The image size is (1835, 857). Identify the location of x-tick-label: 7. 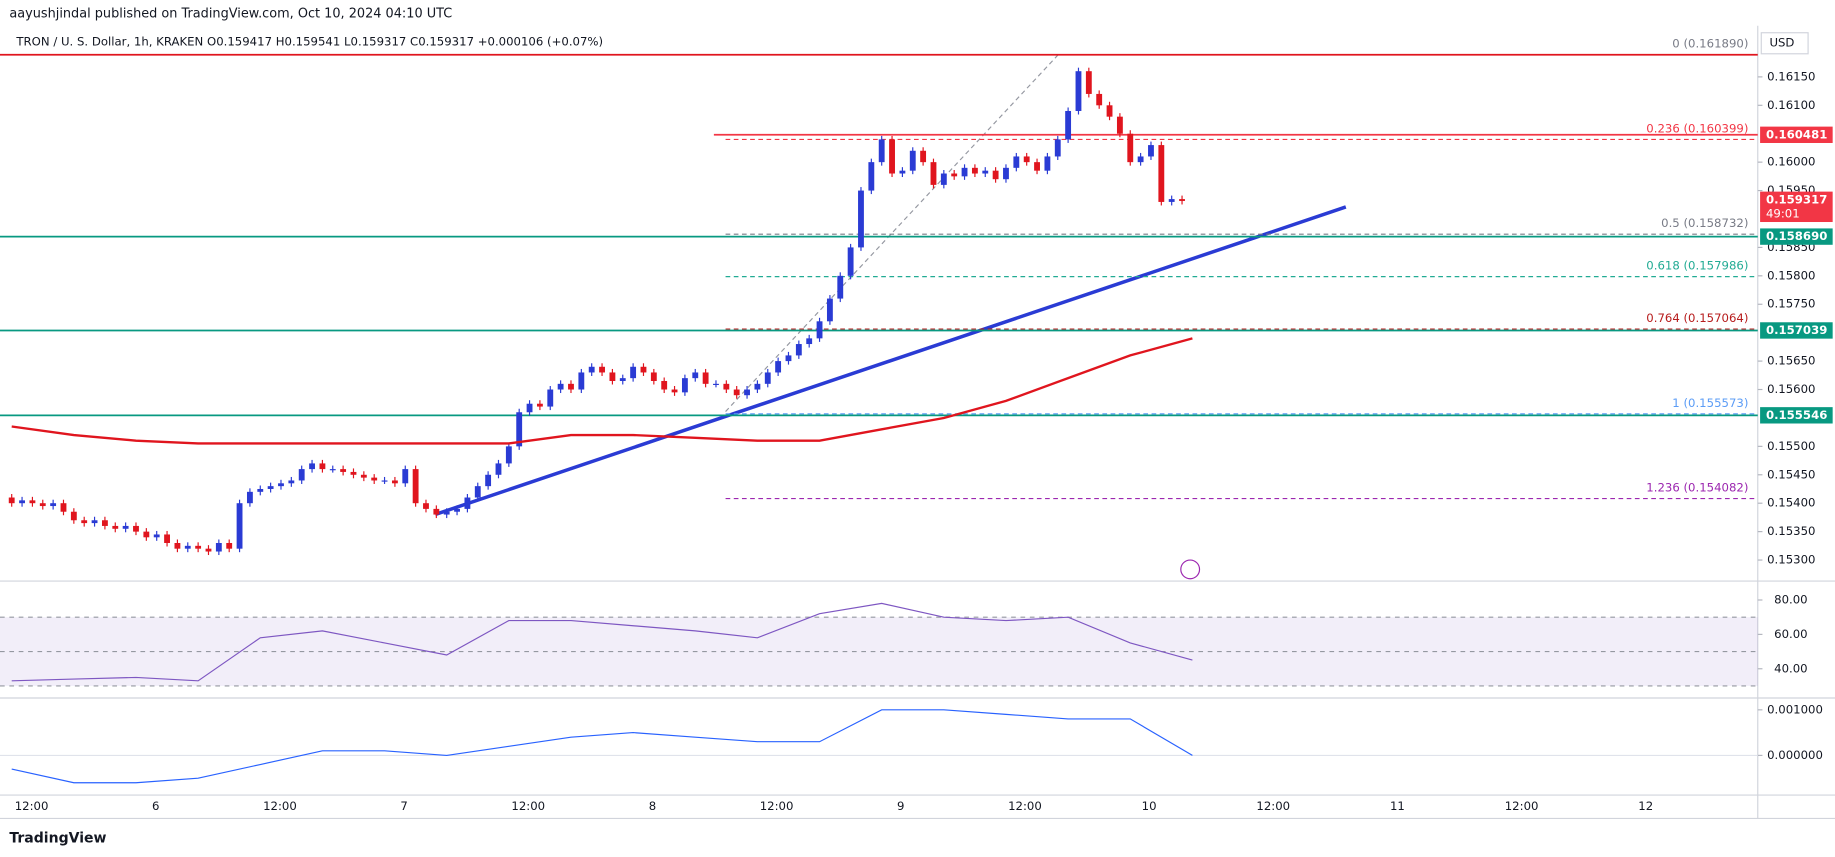
(403, 806).